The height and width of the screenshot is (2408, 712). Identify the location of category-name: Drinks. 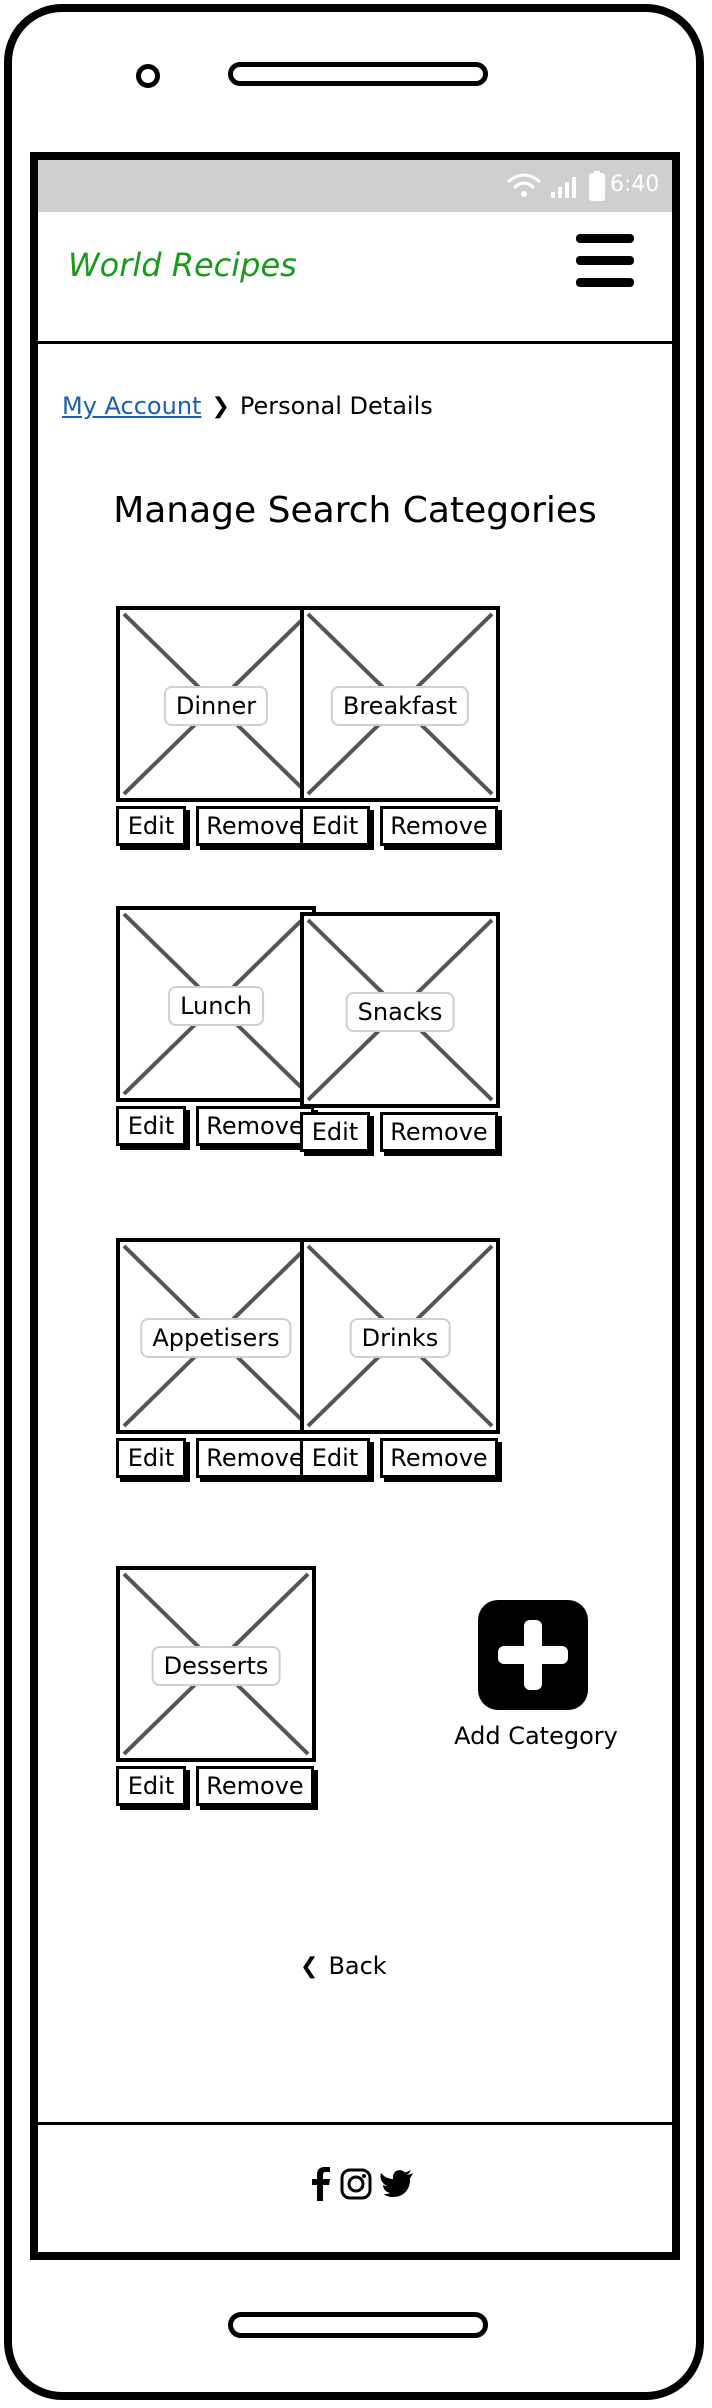
(400, 1338).